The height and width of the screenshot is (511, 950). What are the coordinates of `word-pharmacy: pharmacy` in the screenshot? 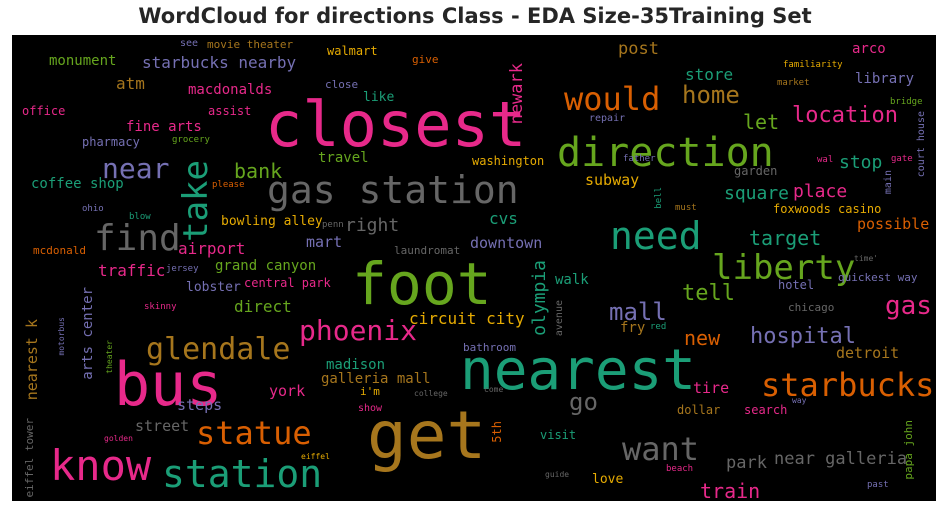 It's located at (111, 142).